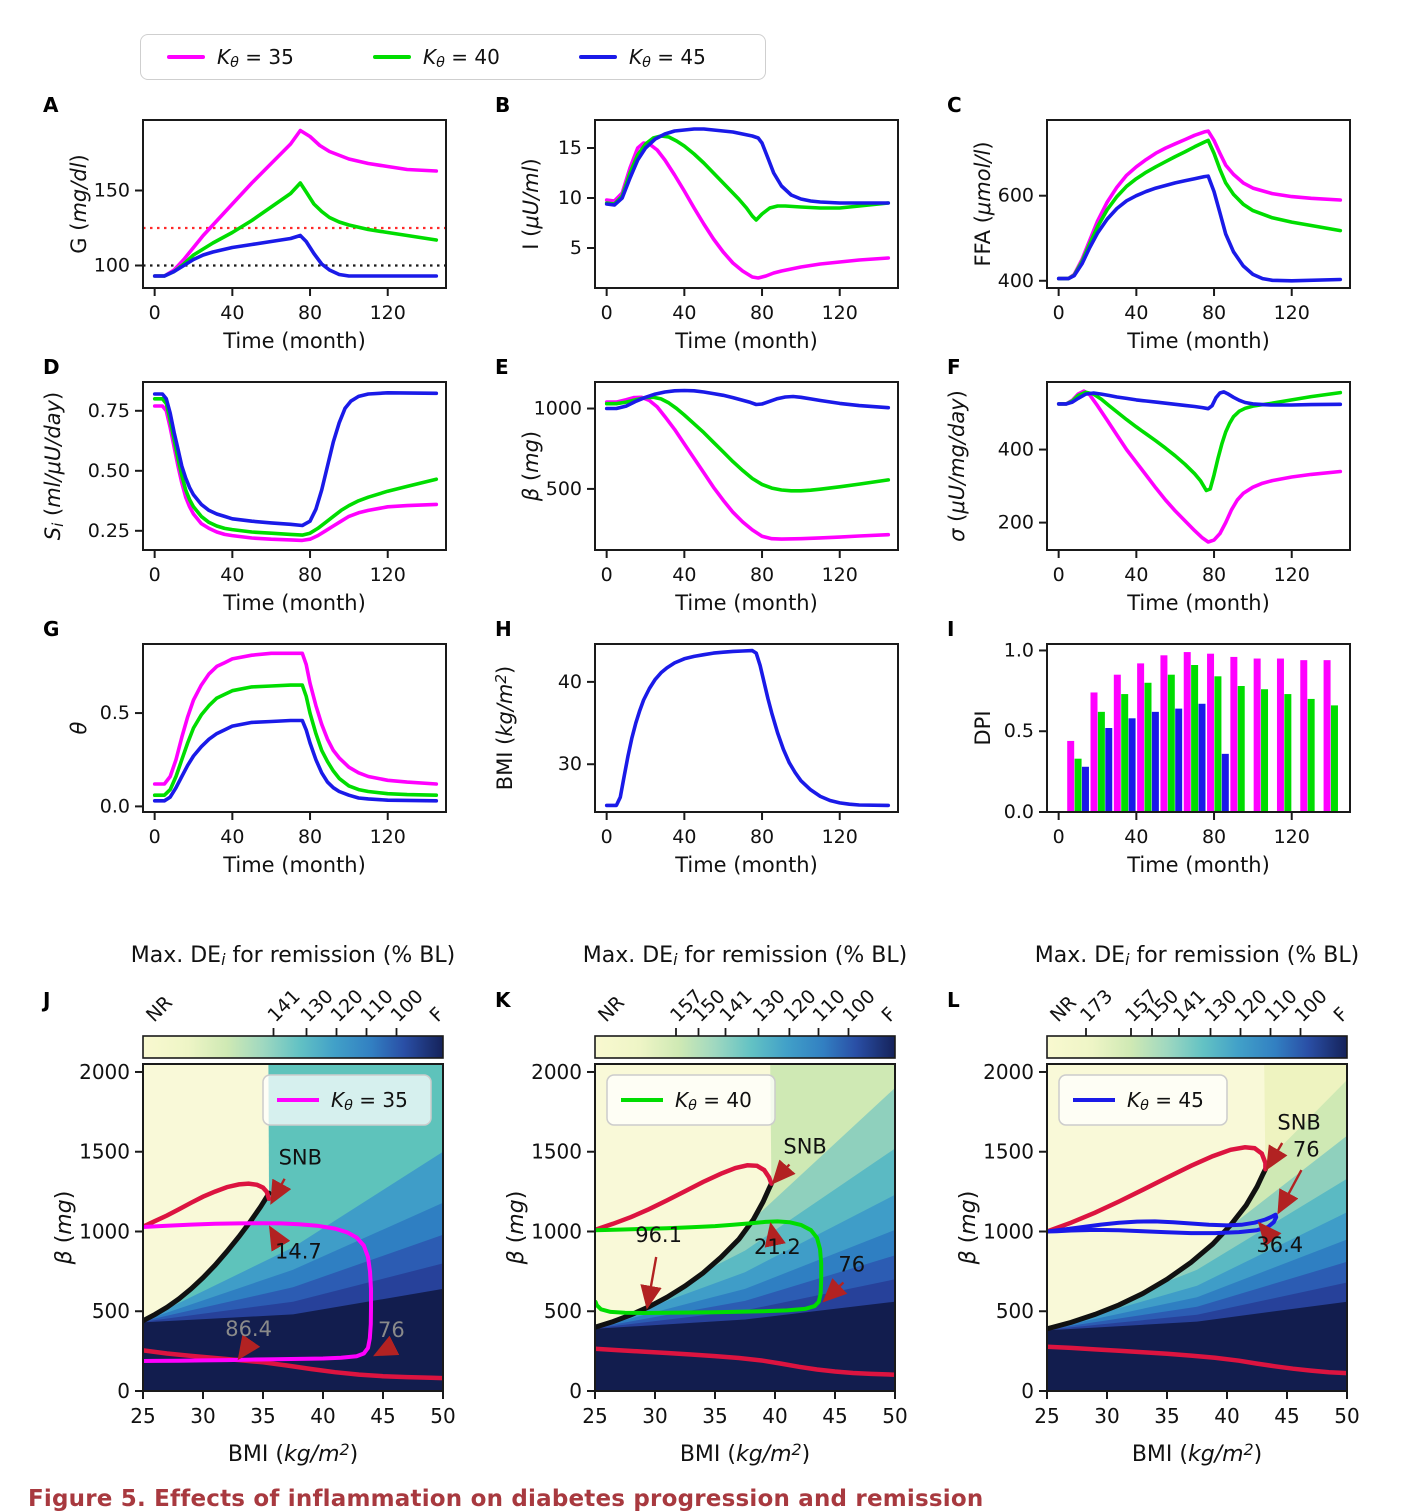 The height and width of the screenshot is (1512, 1417). Describe the element at coordinates (1306, 1150) in the screenshot. I see `annotation-76: 76` at that location.